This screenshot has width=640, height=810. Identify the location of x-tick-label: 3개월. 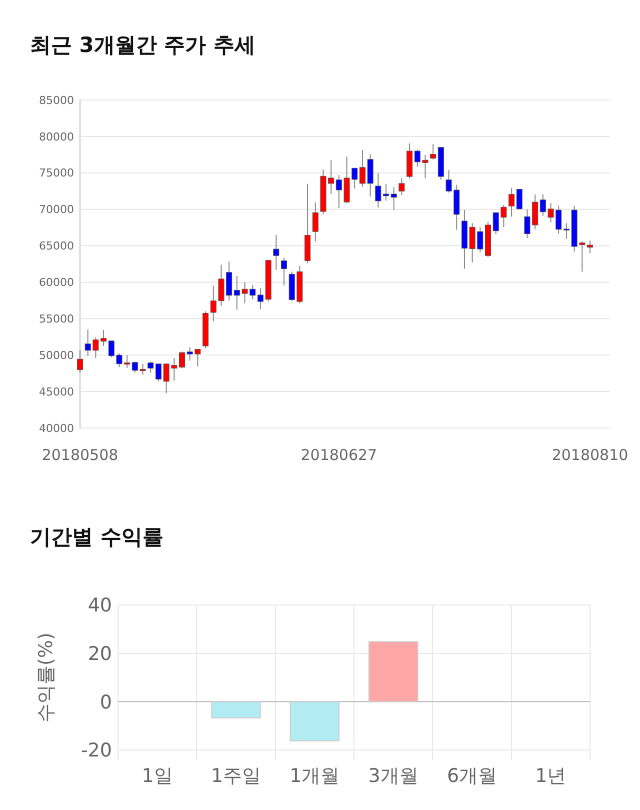
(393, 776).